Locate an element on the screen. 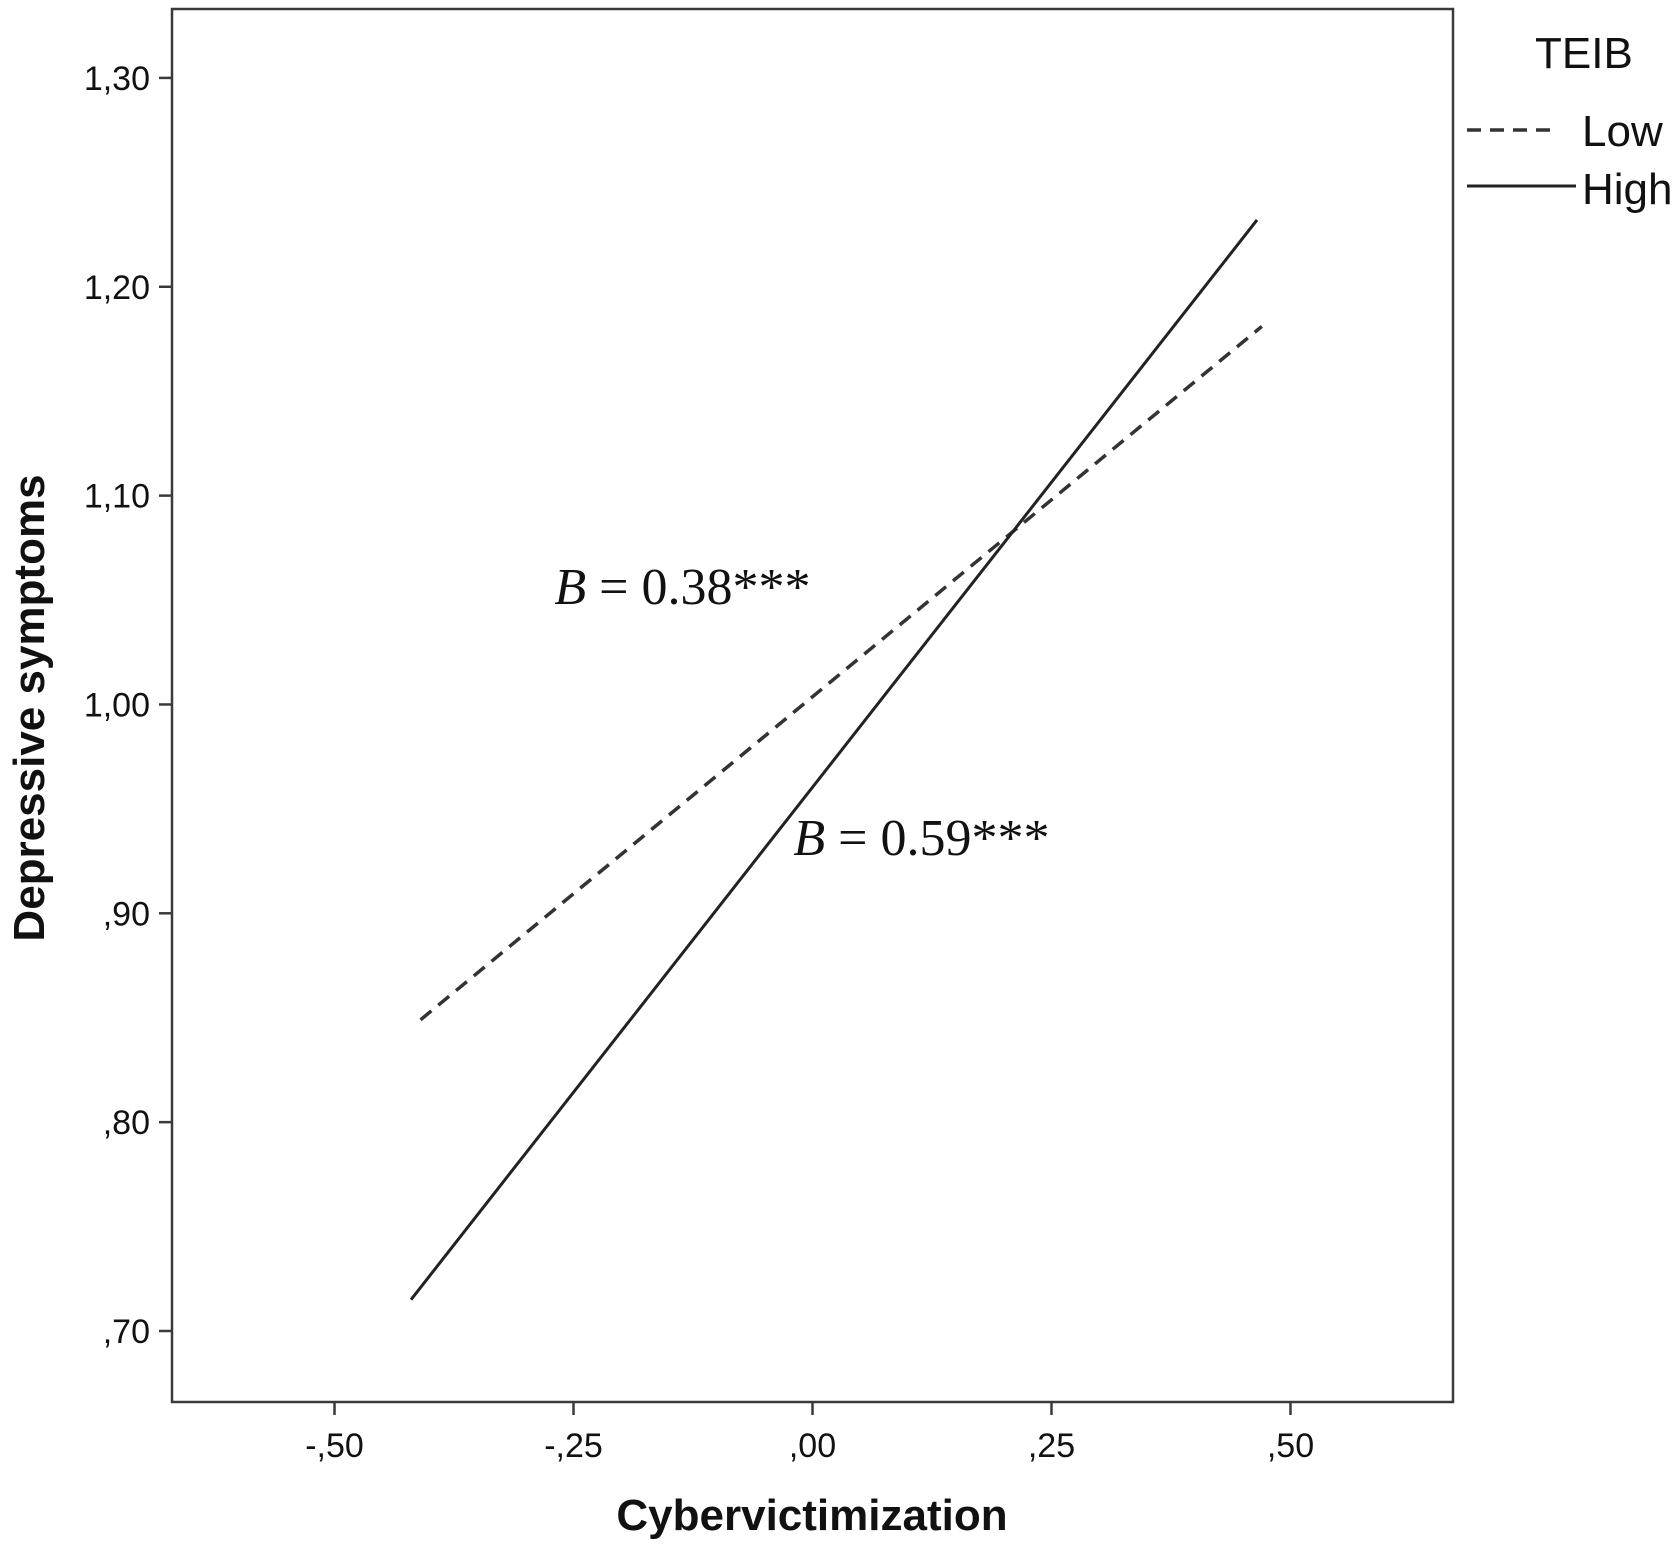  legend-title: TEIB is located at coordinates (1584, 53).